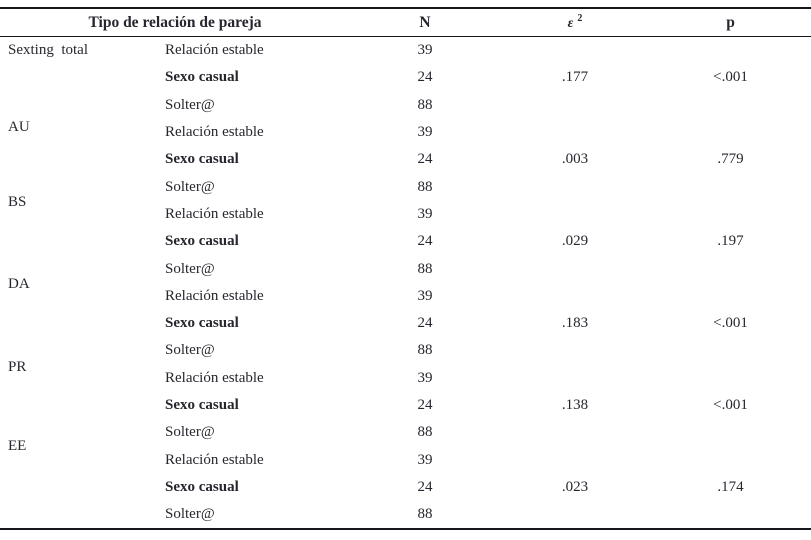  Describe the element at coordinates (19, 126) in the screenshot. I see `group-label: AU` at that location.